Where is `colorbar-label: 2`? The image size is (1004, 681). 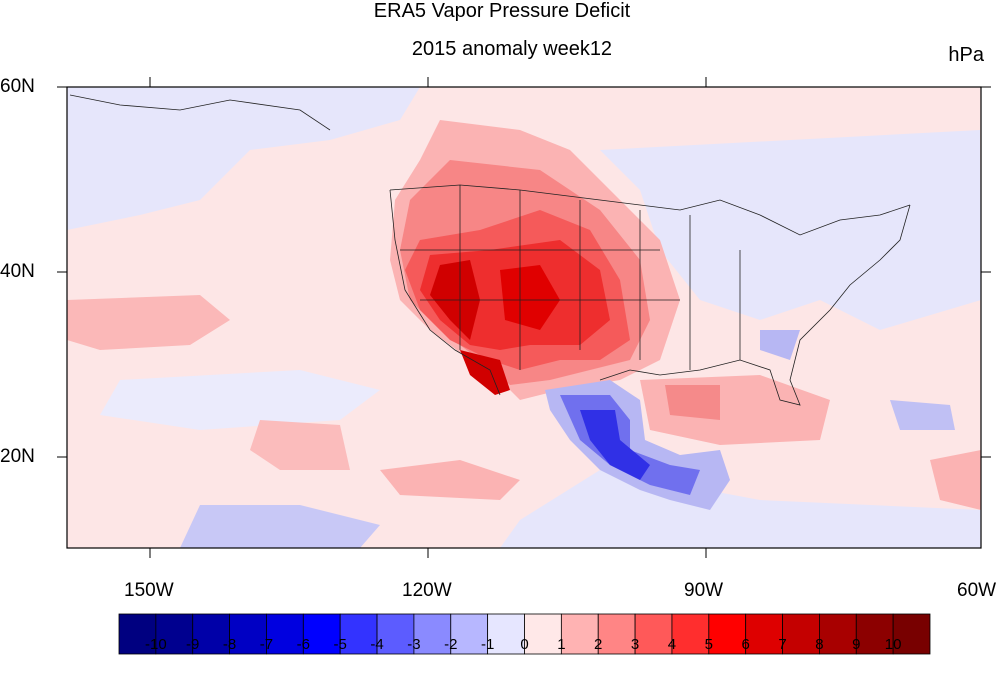 colorbar-label: 2 is located at coordinates (598, 644).